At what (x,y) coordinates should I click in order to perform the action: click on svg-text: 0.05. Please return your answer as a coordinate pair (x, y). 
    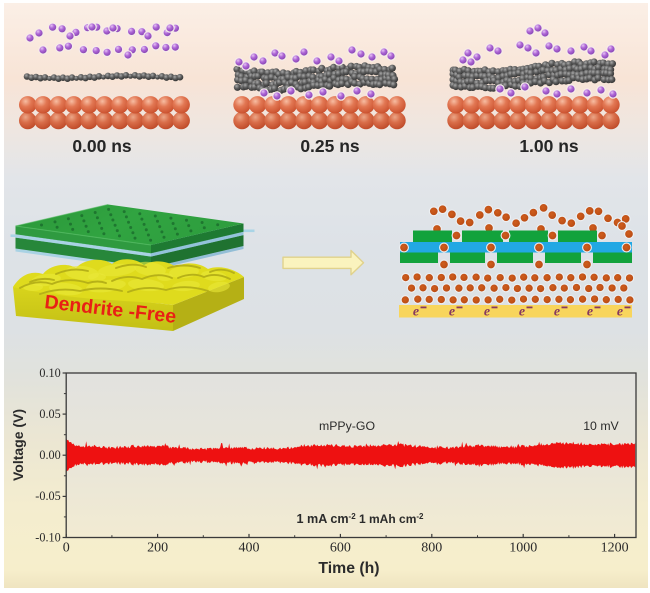
    Looking at the image, I should click on (49, 414).